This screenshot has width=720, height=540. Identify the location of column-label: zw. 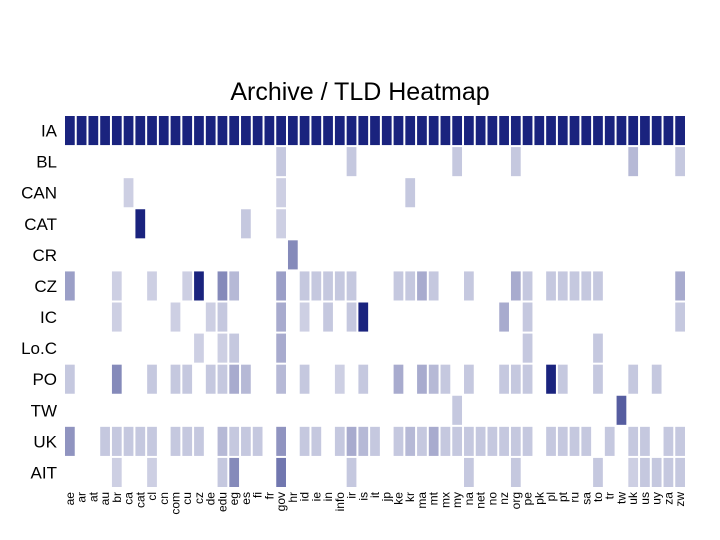
(680, 499).